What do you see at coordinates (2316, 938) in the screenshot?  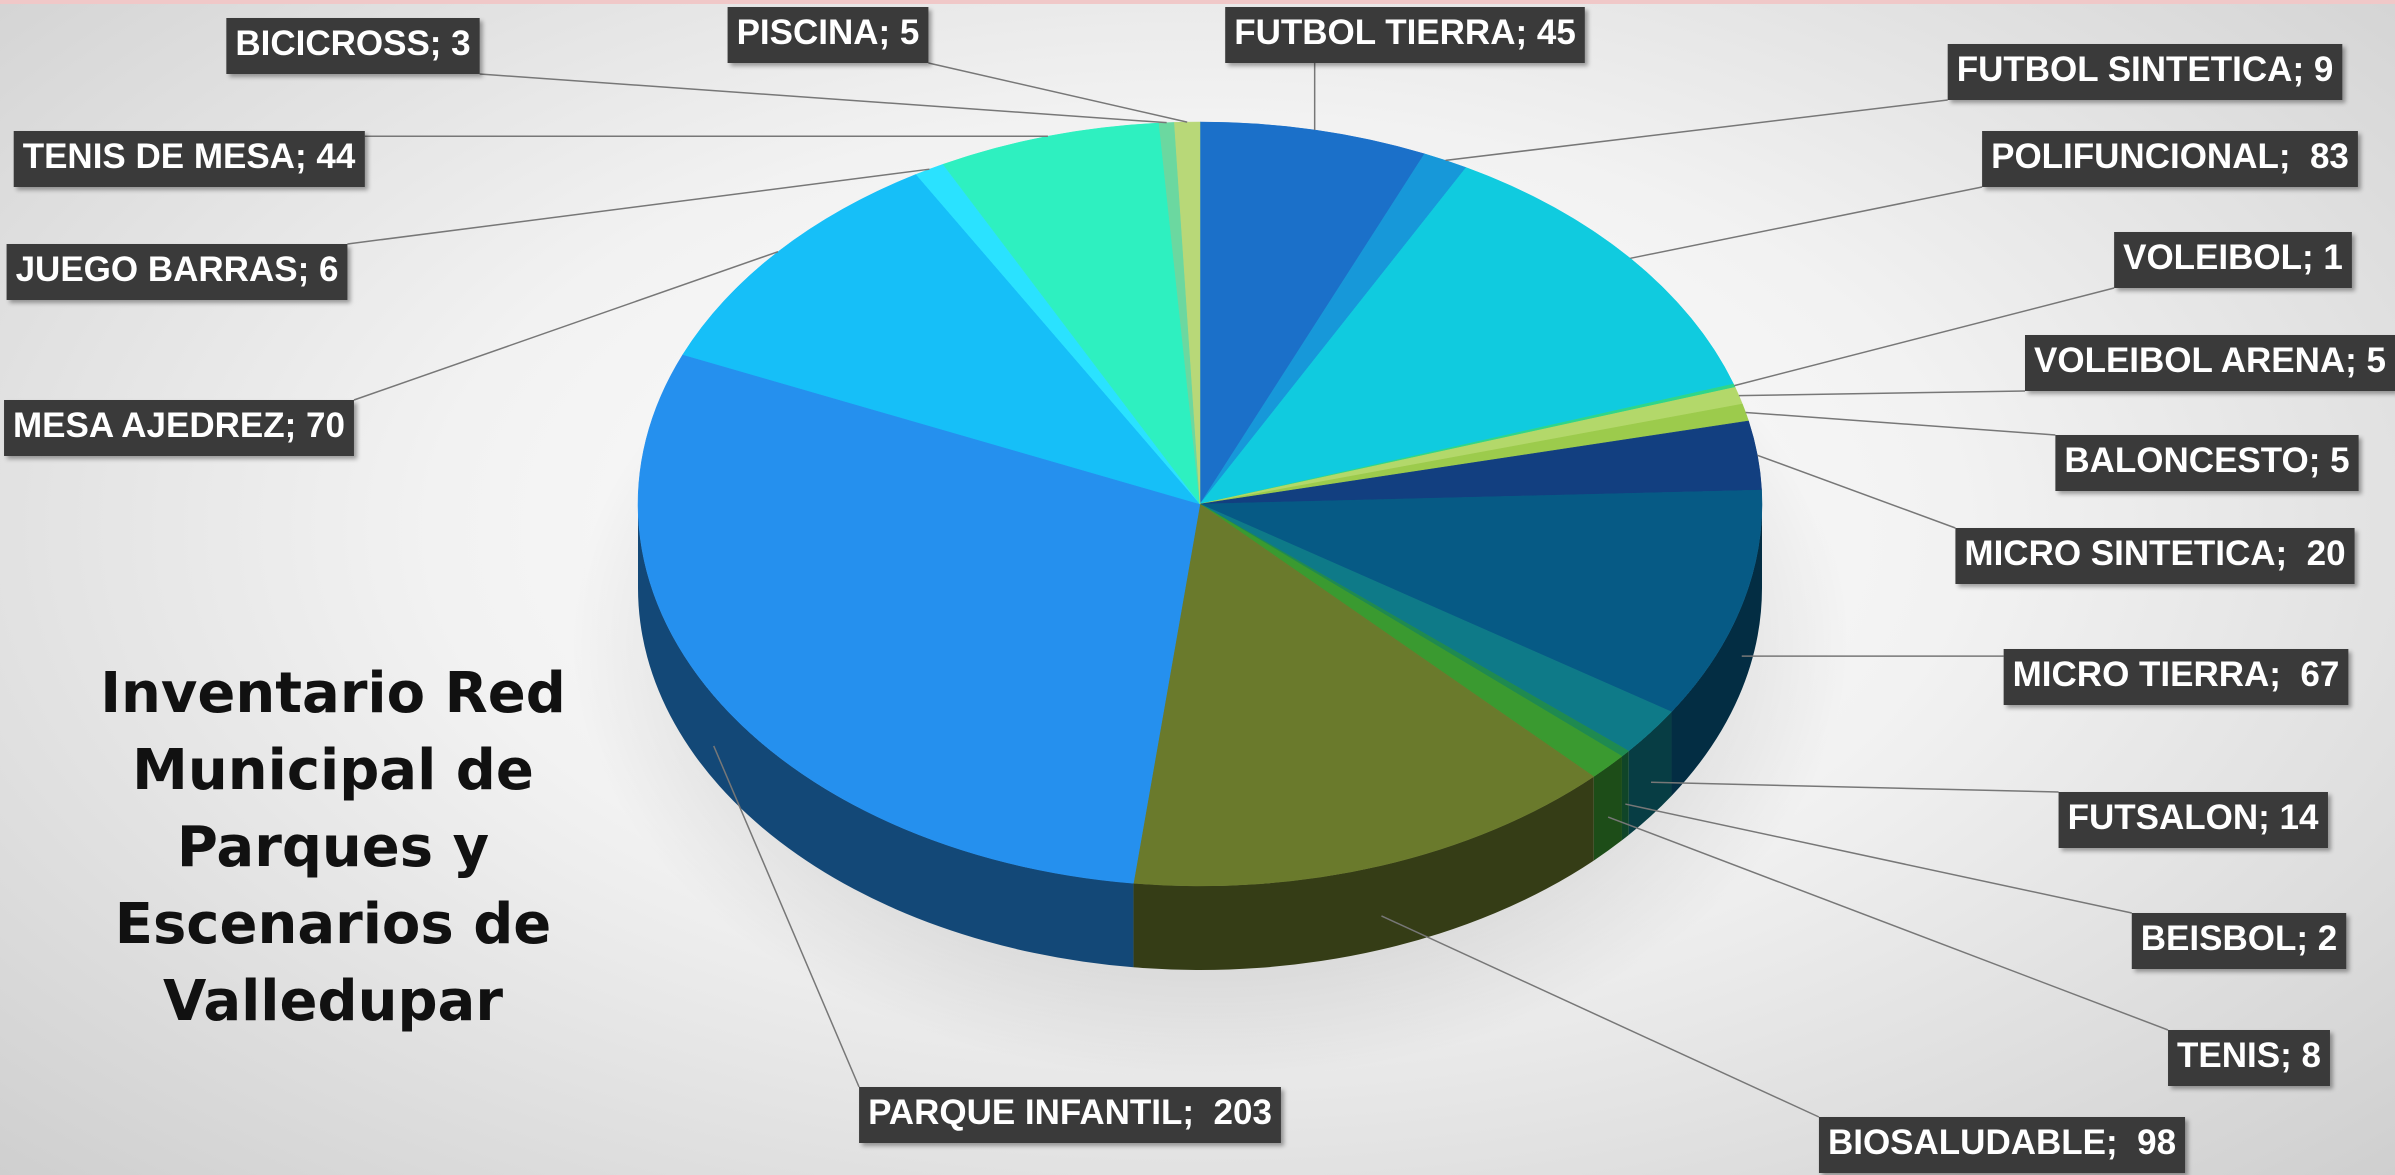 I see `label-value: ; 2` at bounding box center [2316, 938].